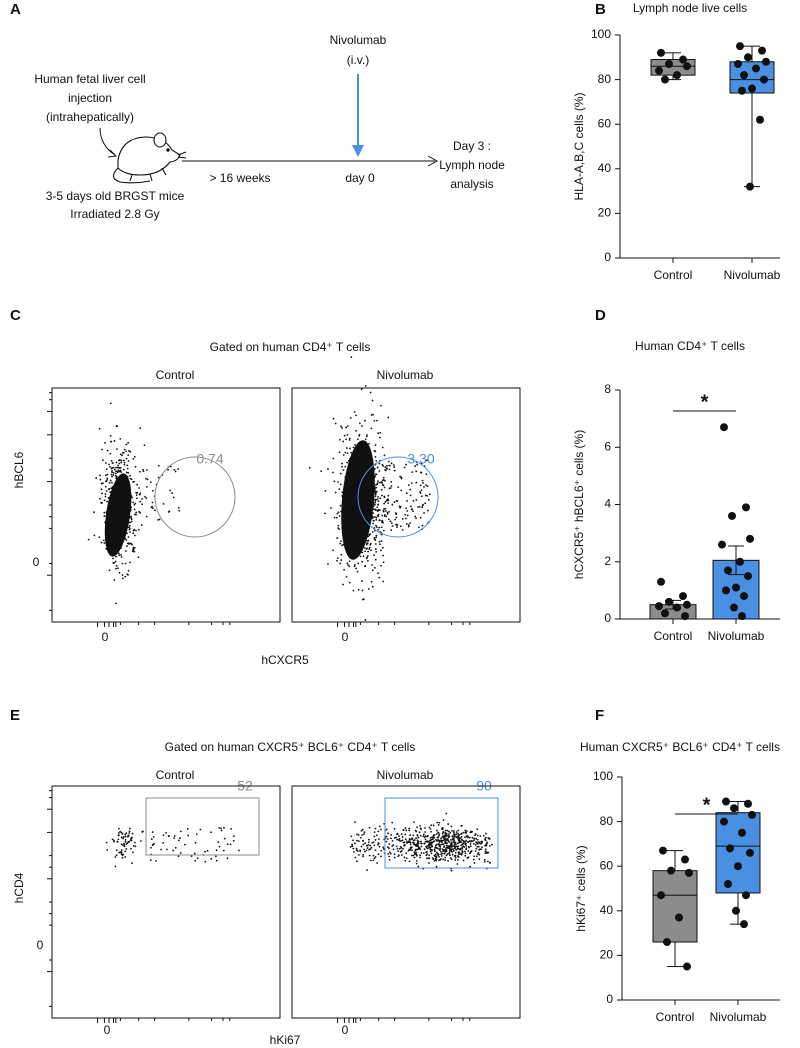  I want to click on flow-y-label: hBCL6, so click(19, 469).